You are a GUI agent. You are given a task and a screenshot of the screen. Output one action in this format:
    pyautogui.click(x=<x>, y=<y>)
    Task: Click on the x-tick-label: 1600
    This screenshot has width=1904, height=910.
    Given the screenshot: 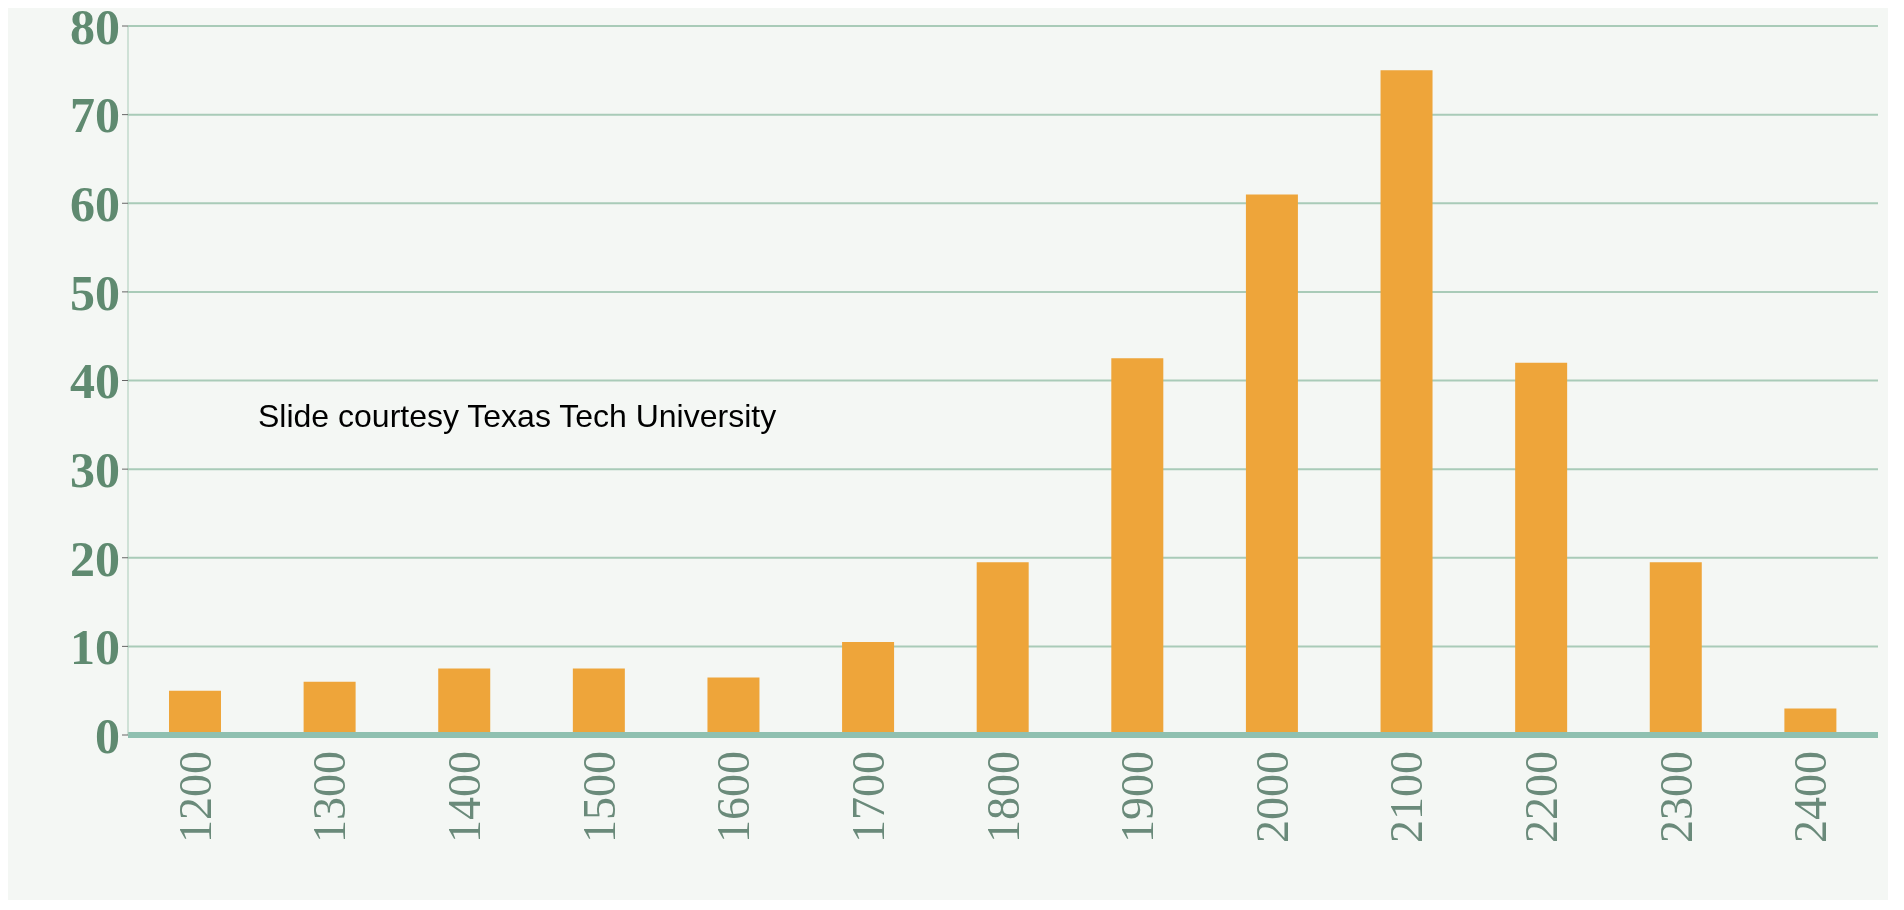 What is the action you would take?
    pyautogui.click(x=734, y=797)
    